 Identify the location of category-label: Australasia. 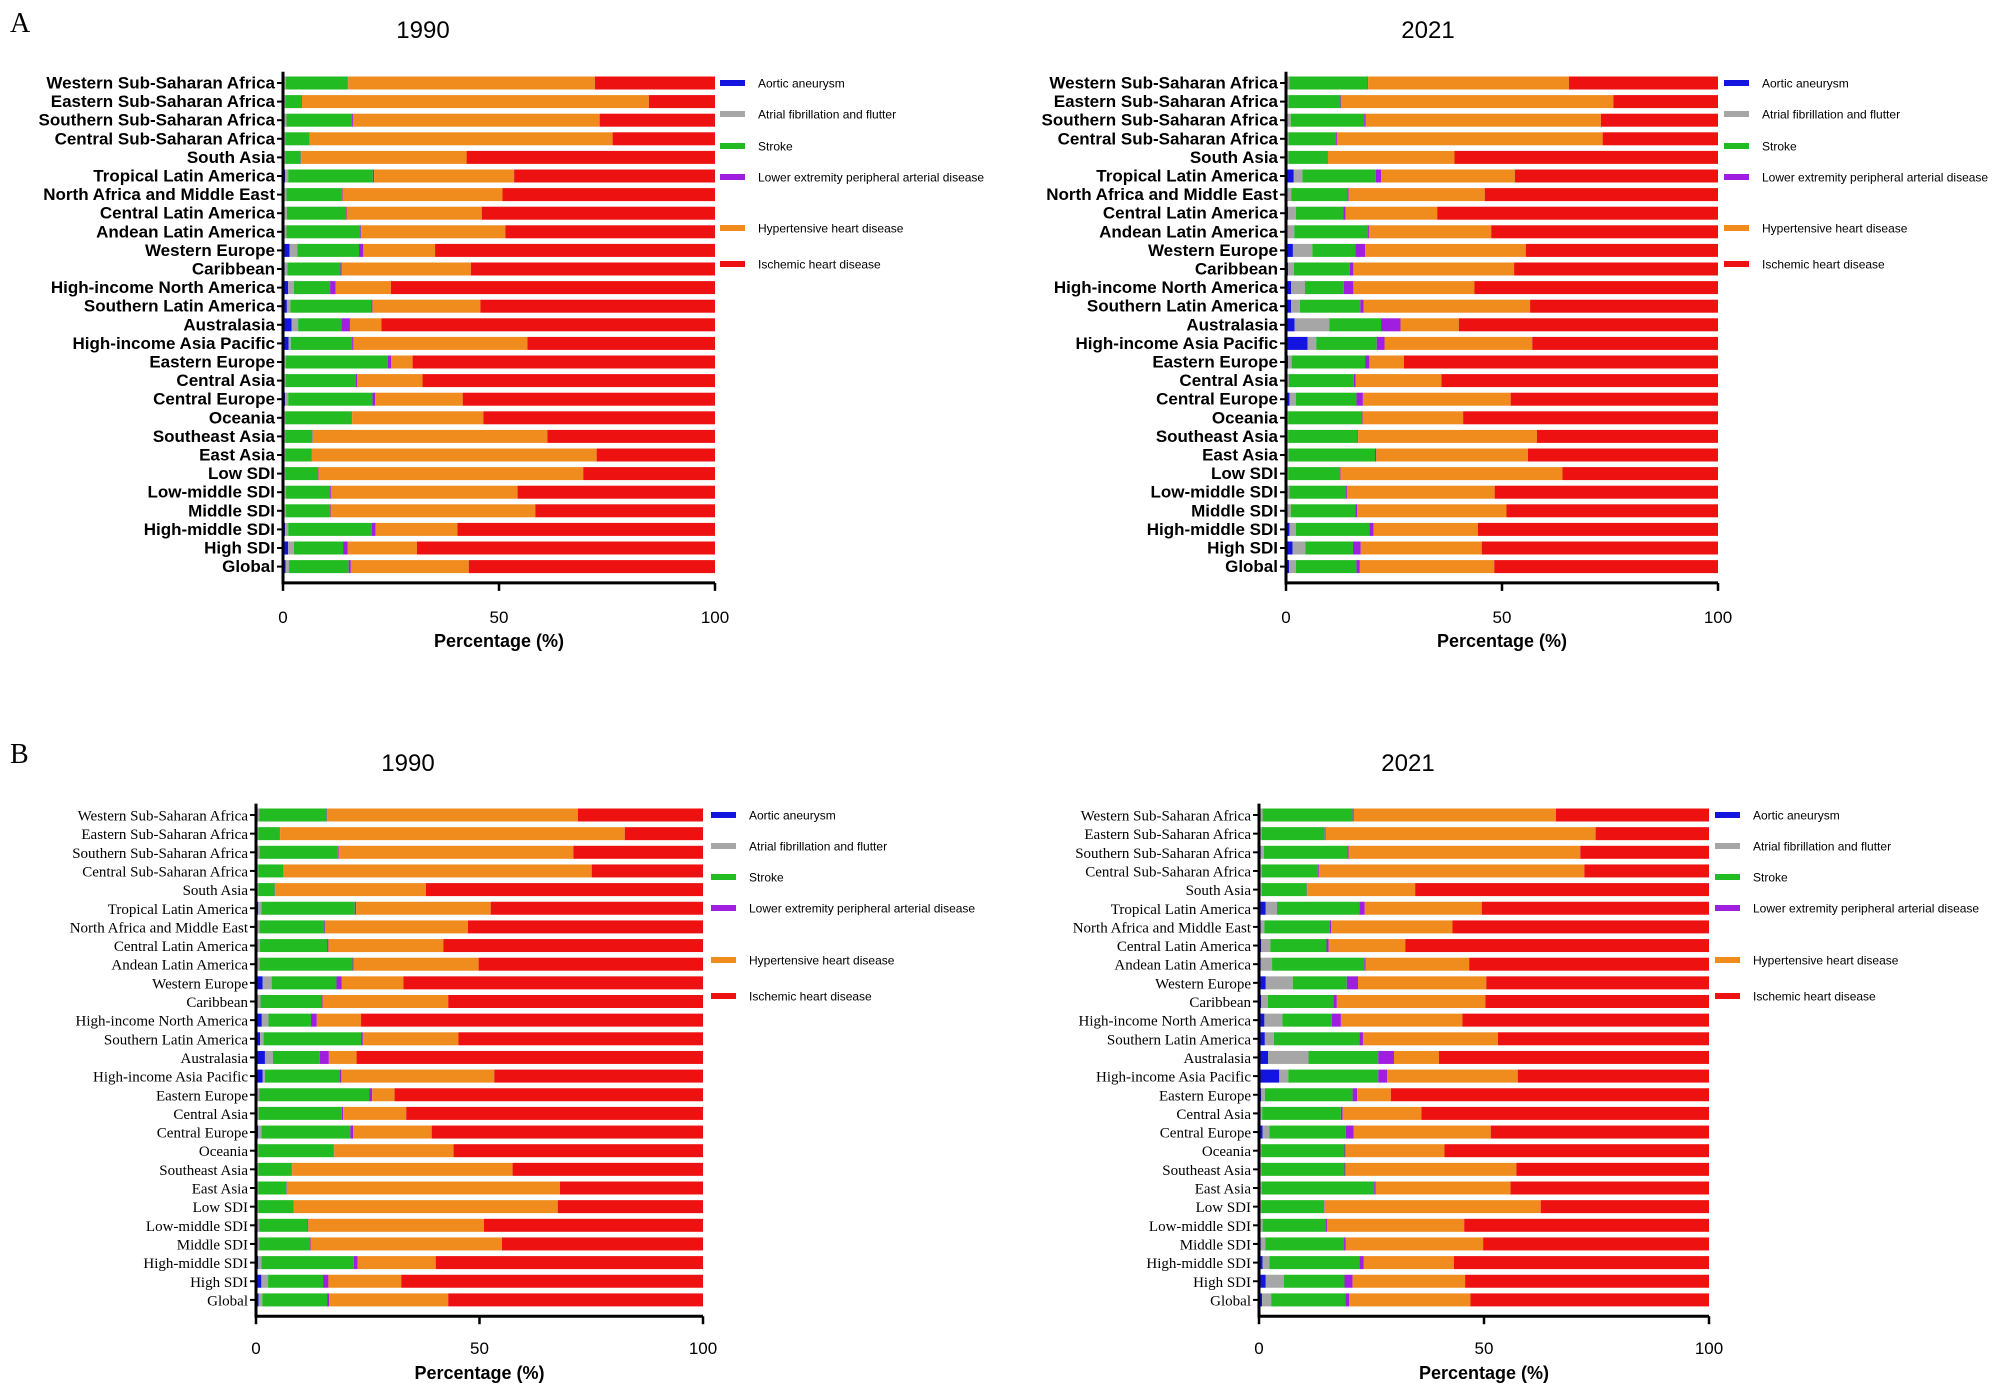
(229, 324).